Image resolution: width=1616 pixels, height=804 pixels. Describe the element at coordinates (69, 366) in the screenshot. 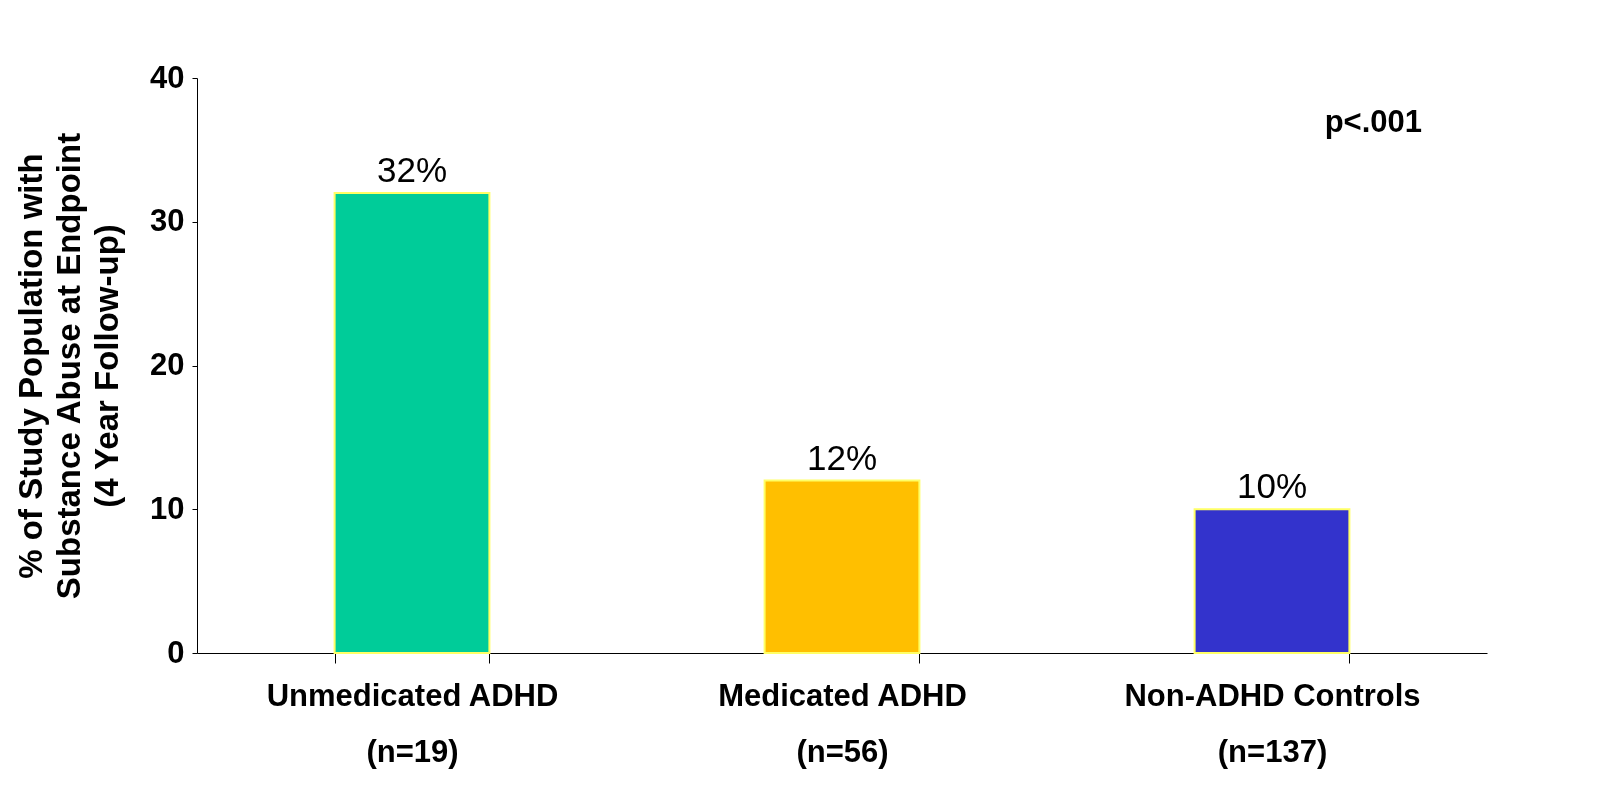

I see `y-axis-title: % of Study Population with Substance Abuse at Endpoint (4 Year Follow-up)` at that location.